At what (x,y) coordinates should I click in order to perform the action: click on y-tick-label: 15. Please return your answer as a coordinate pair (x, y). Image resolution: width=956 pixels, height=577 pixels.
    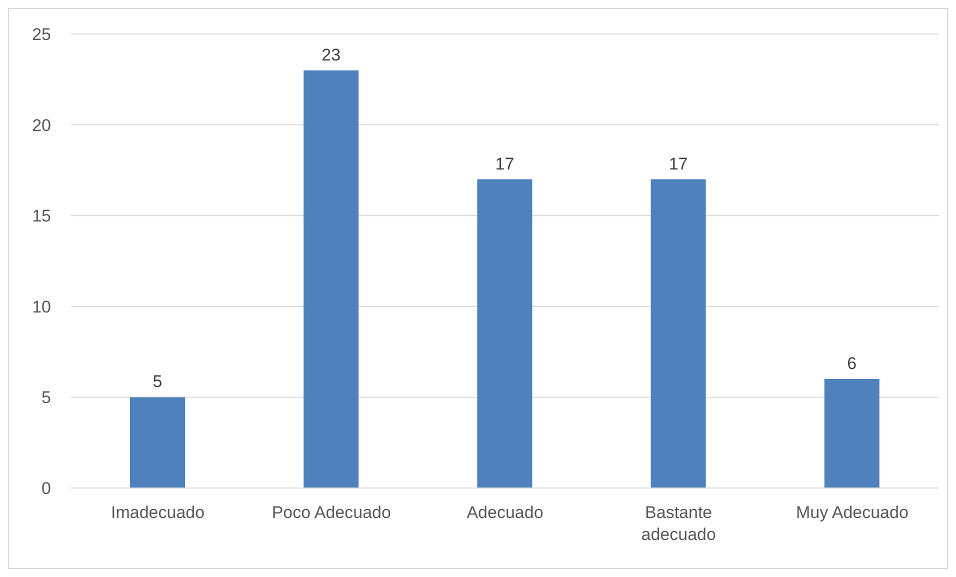
    Looking at the image, I should click on (41, 216).